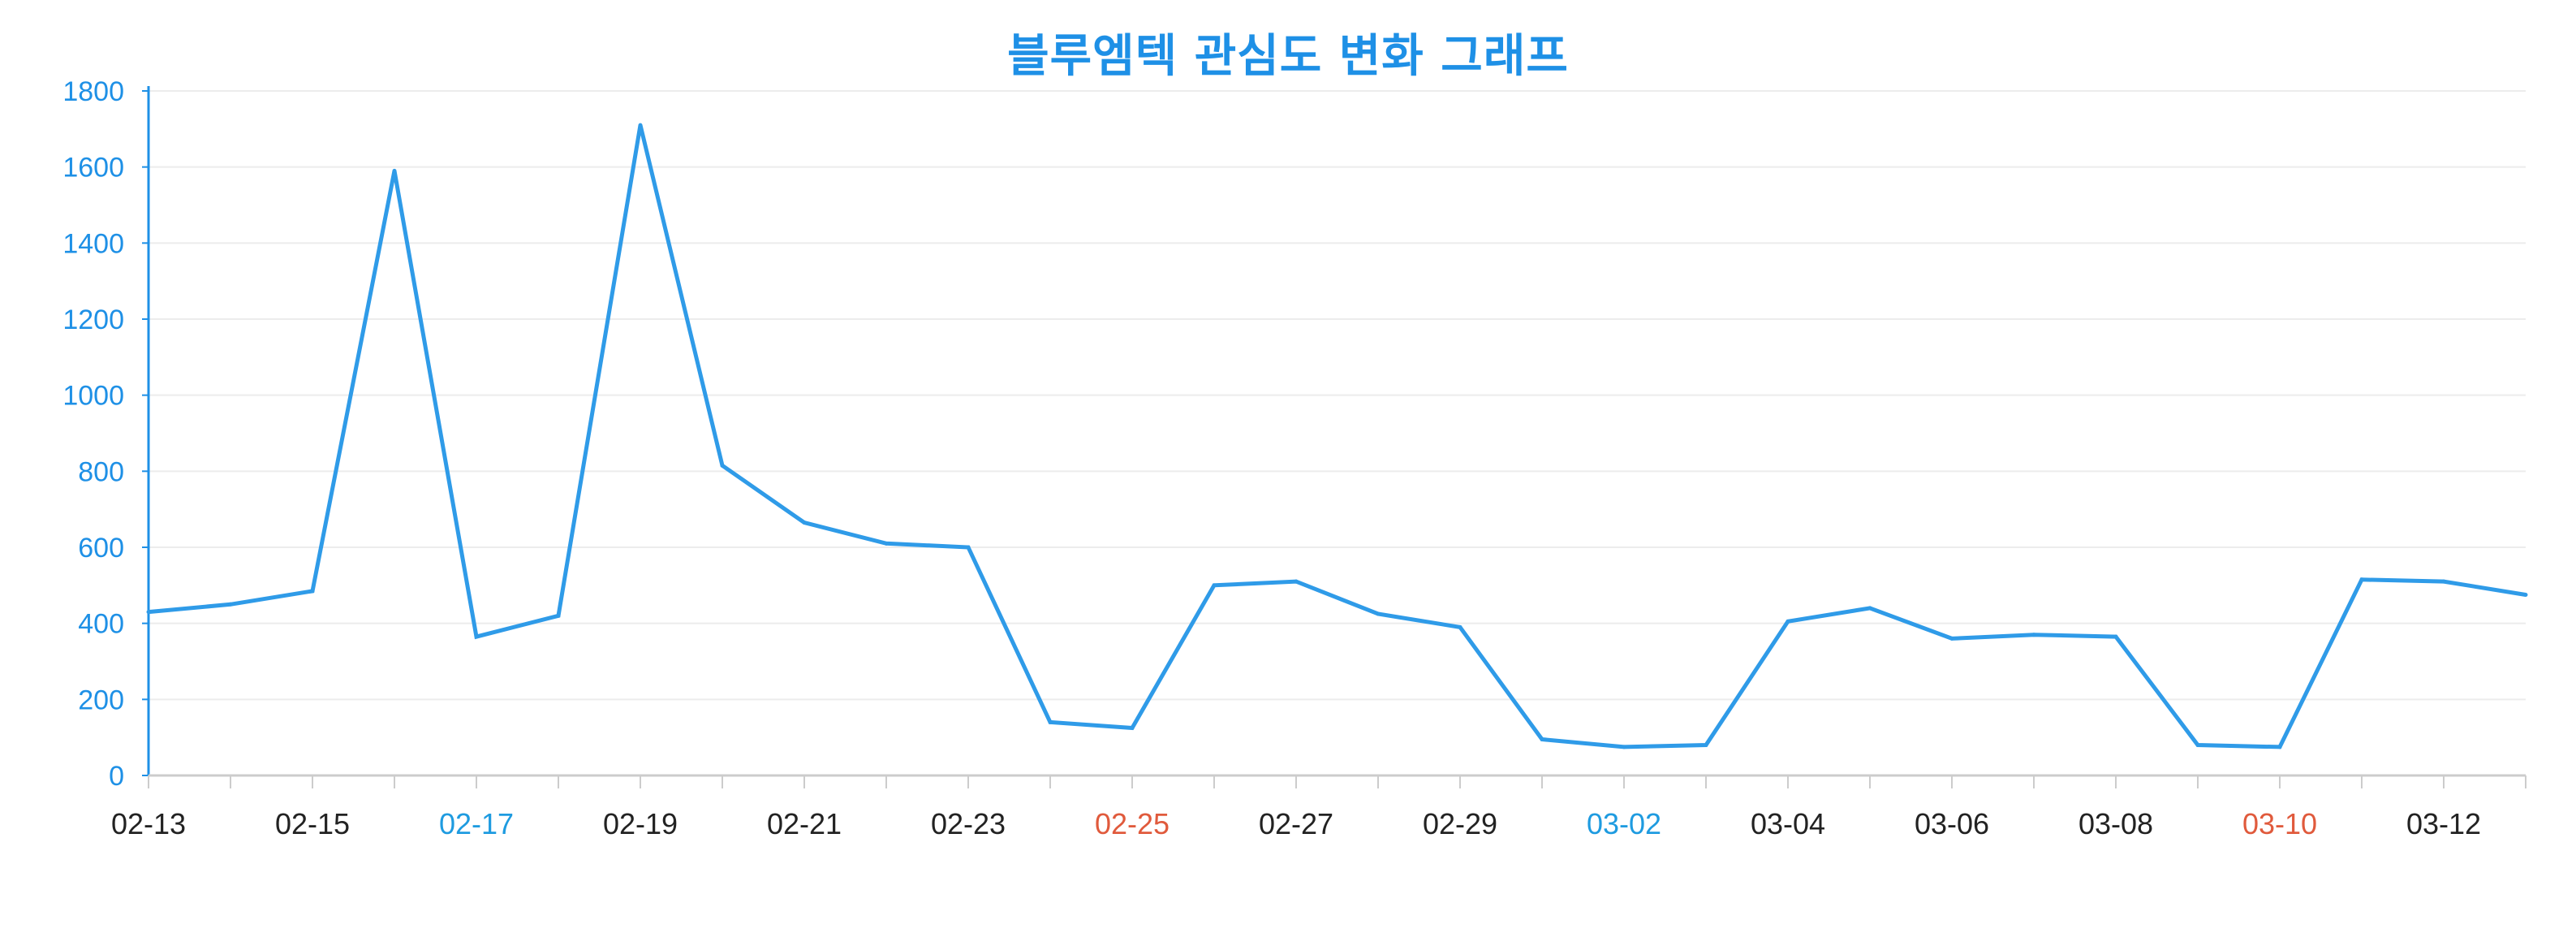 The width and height of the screenshot is (2576, 933). What do you see at coordinates (93, 243) in the screenshot?
I see `y-tick-label: 1400` at bounding box center [93, 243].